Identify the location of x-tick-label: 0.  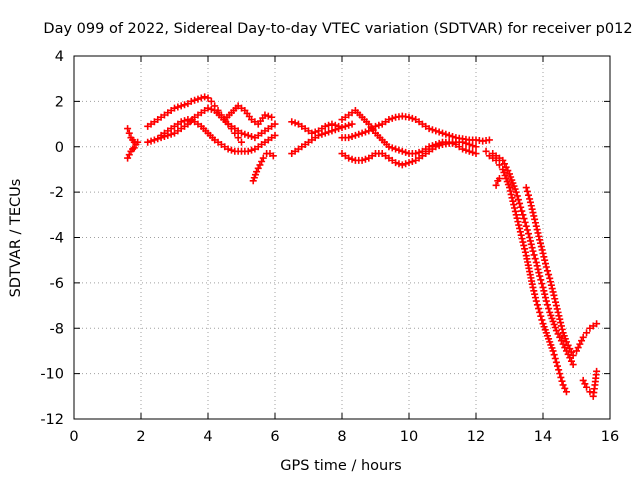
(73, 437).